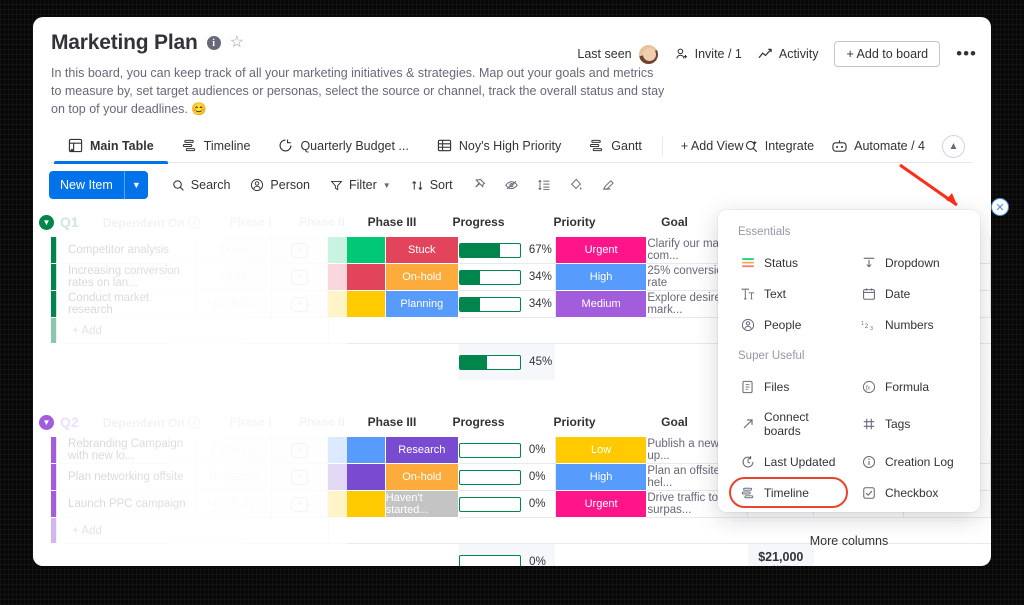 This screenshot has width=1024, height=605. Describe the element at coordinates (601, 304) in the screenshot. I see `cell-priority: Medium` at that location.